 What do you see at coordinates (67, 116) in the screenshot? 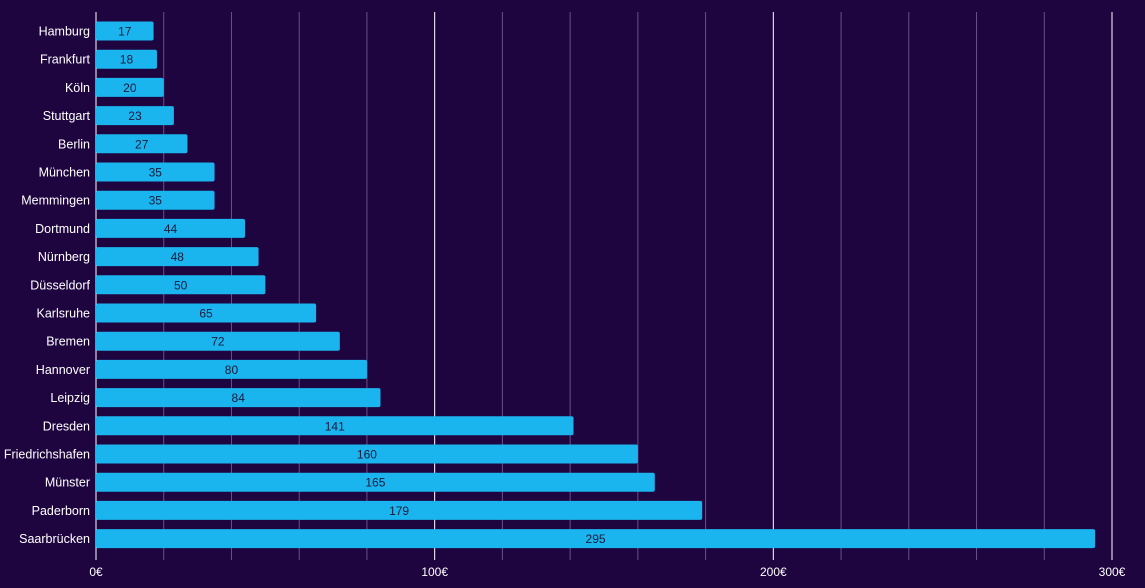
I see `category-label: Stuttgart` at bounding box center [67, 116].